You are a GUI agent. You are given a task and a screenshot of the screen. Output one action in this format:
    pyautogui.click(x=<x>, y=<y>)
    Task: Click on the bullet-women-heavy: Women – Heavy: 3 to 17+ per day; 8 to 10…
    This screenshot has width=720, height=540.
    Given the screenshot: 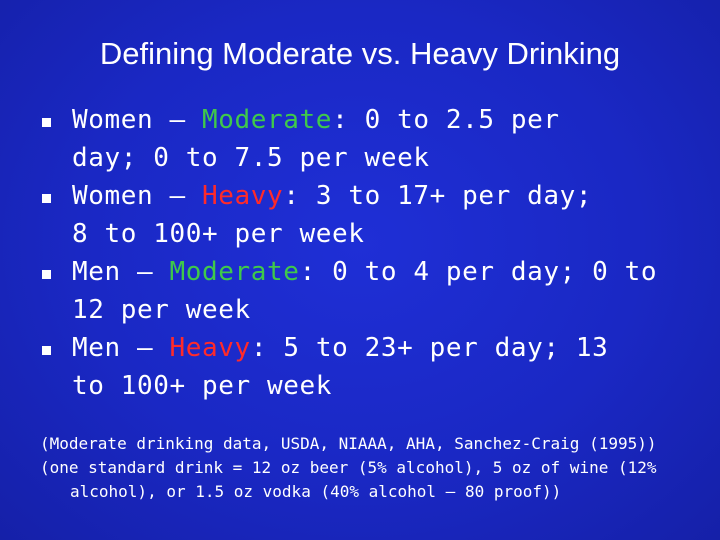 What is the action you would take?
    pyautogui.click(x=360, y=215)
    